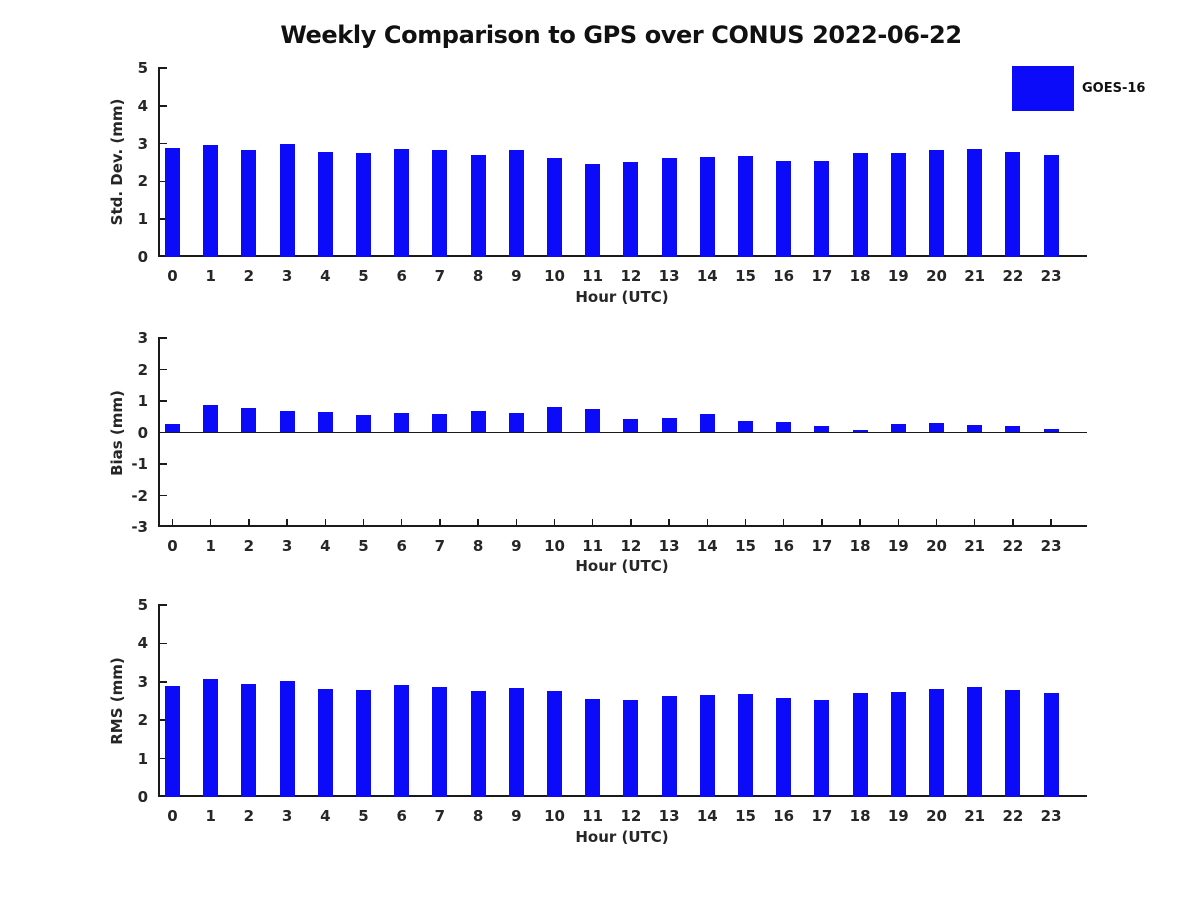 The image size is (1200, 900). What do you see at coordinates (1043, 88) in the screenshot?
I see `legend-swatch-goes16` at bounding box center [1043, 88].